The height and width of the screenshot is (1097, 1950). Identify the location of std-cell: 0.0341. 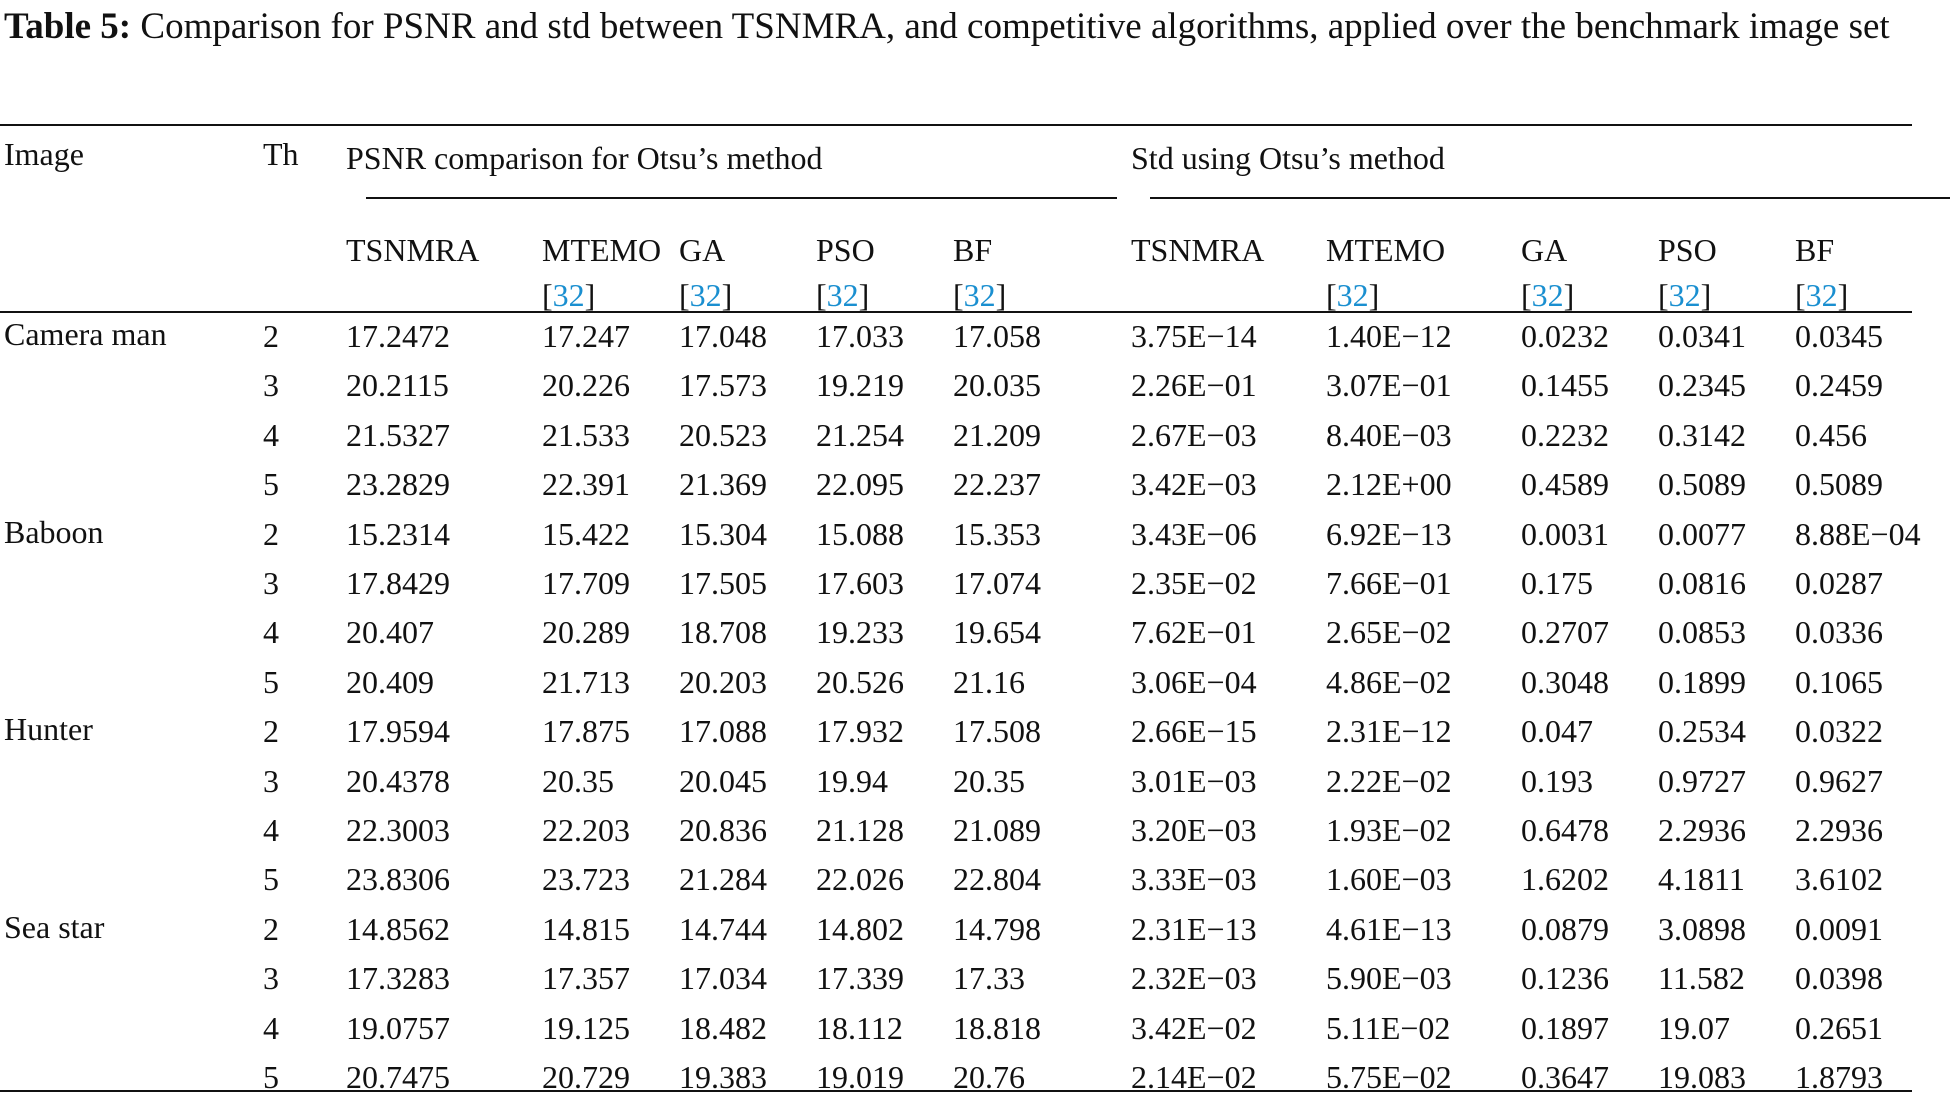
(1702, 336).